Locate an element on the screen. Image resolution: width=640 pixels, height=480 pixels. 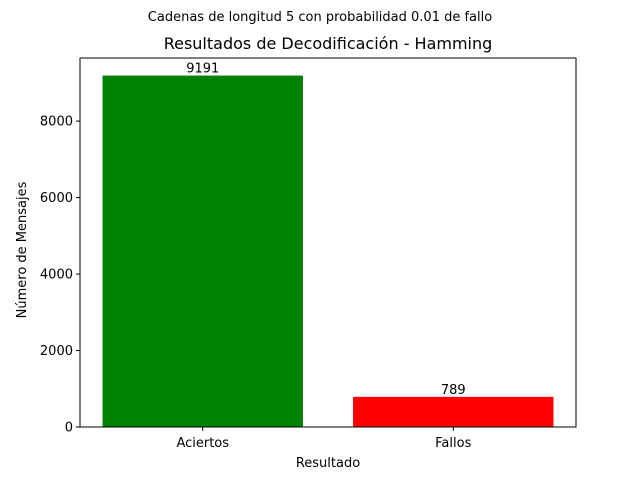
x-tick-label-aciertos: Aciertos is located at coordinates (202, 443).